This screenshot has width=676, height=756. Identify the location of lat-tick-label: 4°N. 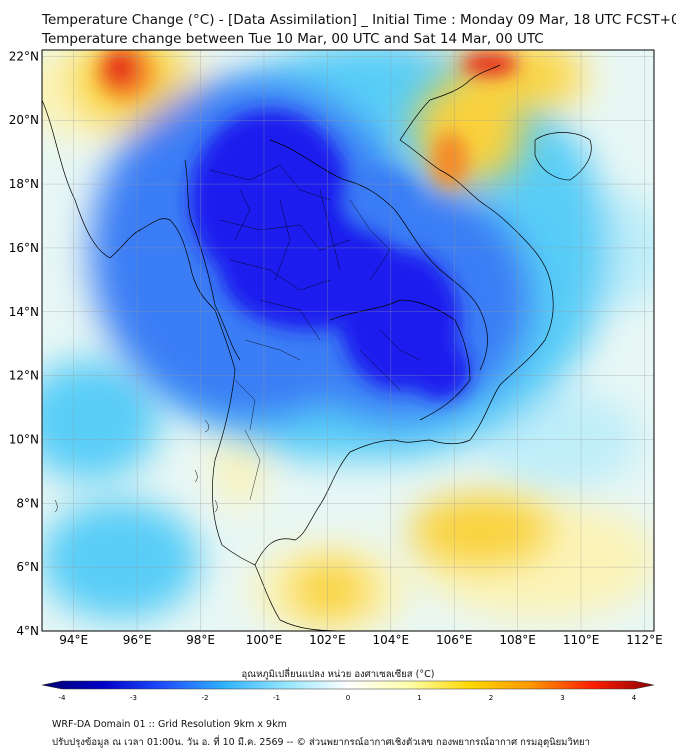
(27, 631).